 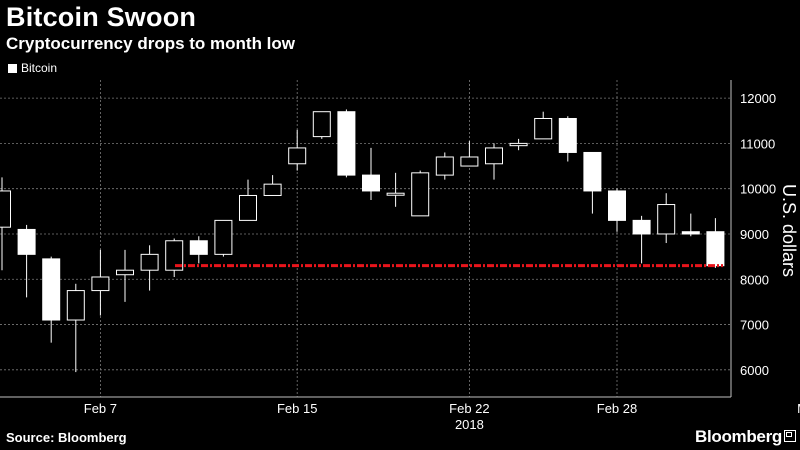 I want to click on brand-logo-text: Bloomberg, so click(x=738, y=436).